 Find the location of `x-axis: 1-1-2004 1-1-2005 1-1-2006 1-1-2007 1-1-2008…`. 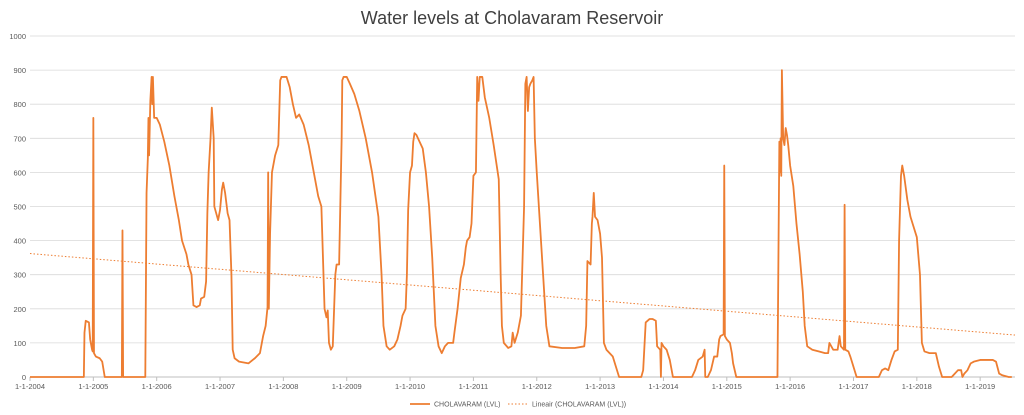

x-axis: 1-1-2004 1-1-2005 1-1-2006 1-1-2007 1-1-2008… is located at coordinates (505, 384).